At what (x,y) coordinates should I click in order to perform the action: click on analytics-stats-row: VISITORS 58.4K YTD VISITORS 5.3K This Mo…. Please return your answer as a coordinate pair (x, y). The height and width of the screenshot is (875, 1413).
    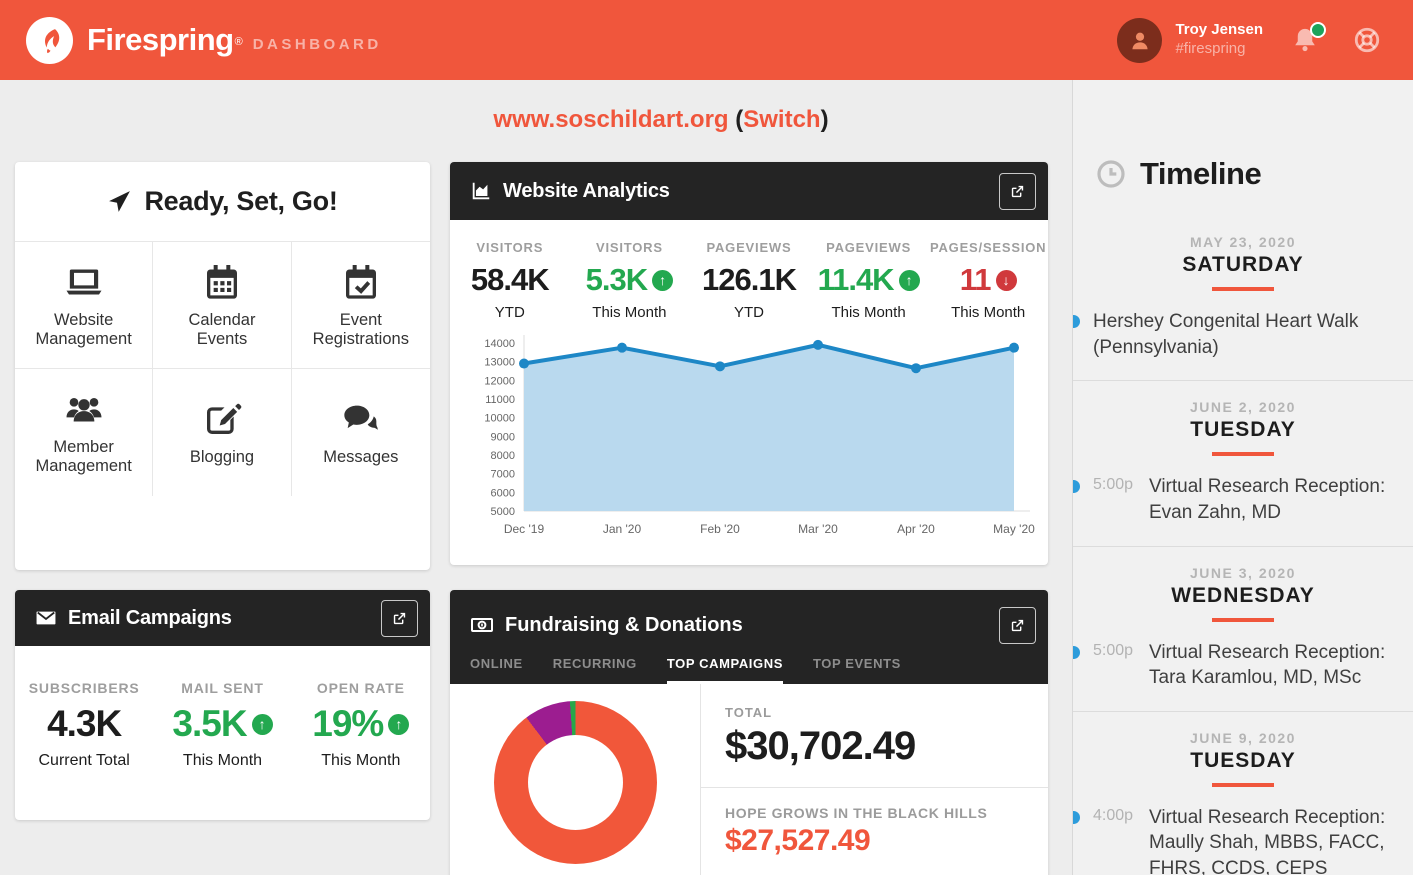
    Looking at the image, I should click on (749, 280).